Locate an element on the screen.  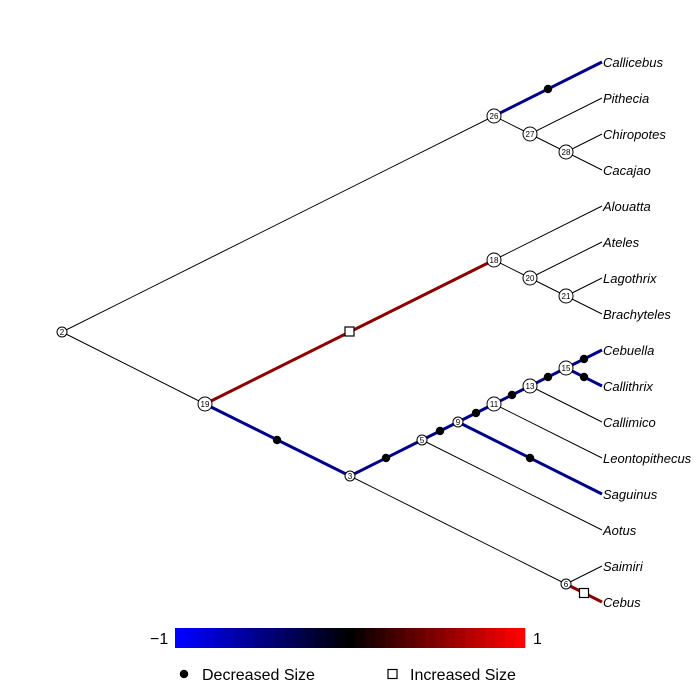
svg-text: 13 is located at coordinates (530, 386).